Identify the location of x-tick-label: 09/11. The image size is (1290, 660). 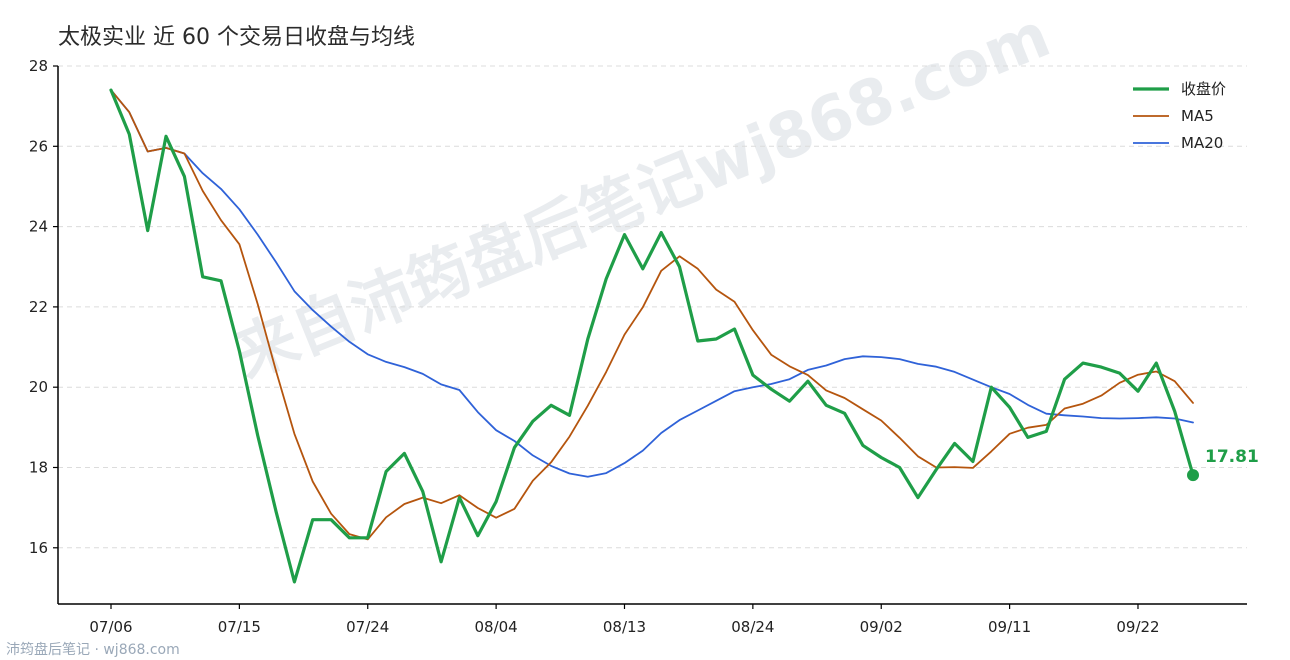
(1009, 627).